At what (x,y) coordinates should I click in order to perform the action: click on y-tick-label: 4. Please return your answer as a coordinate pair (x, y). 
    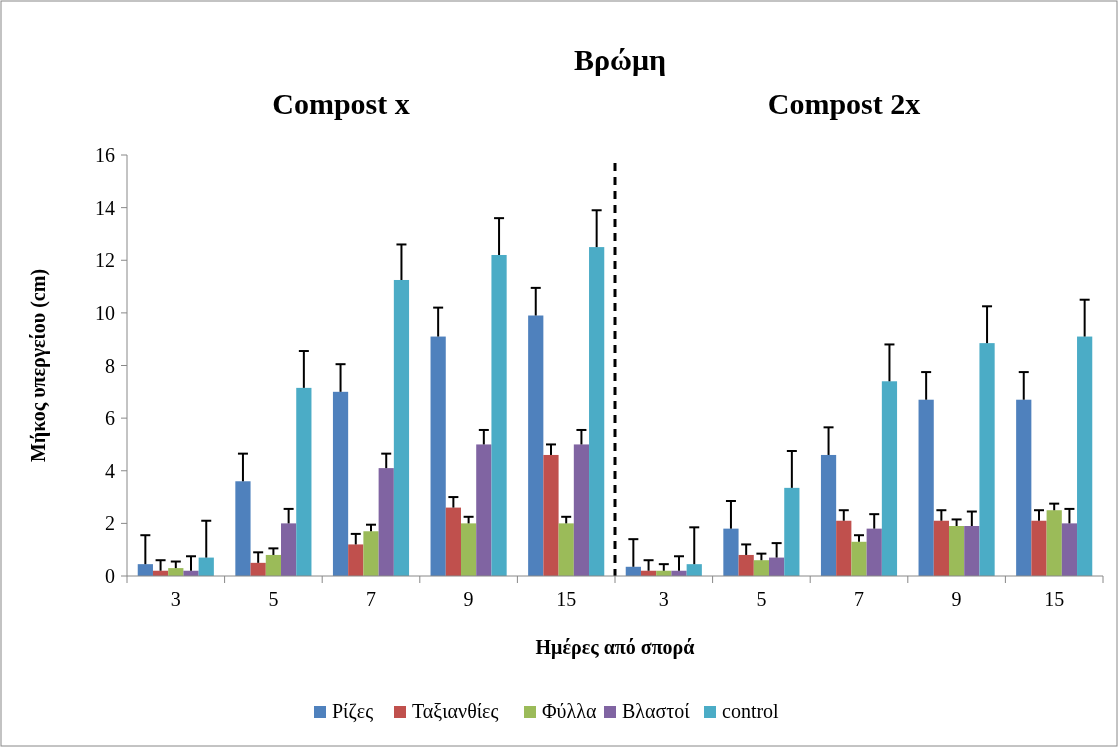
    Looking at the image, I should click on (110, 470).